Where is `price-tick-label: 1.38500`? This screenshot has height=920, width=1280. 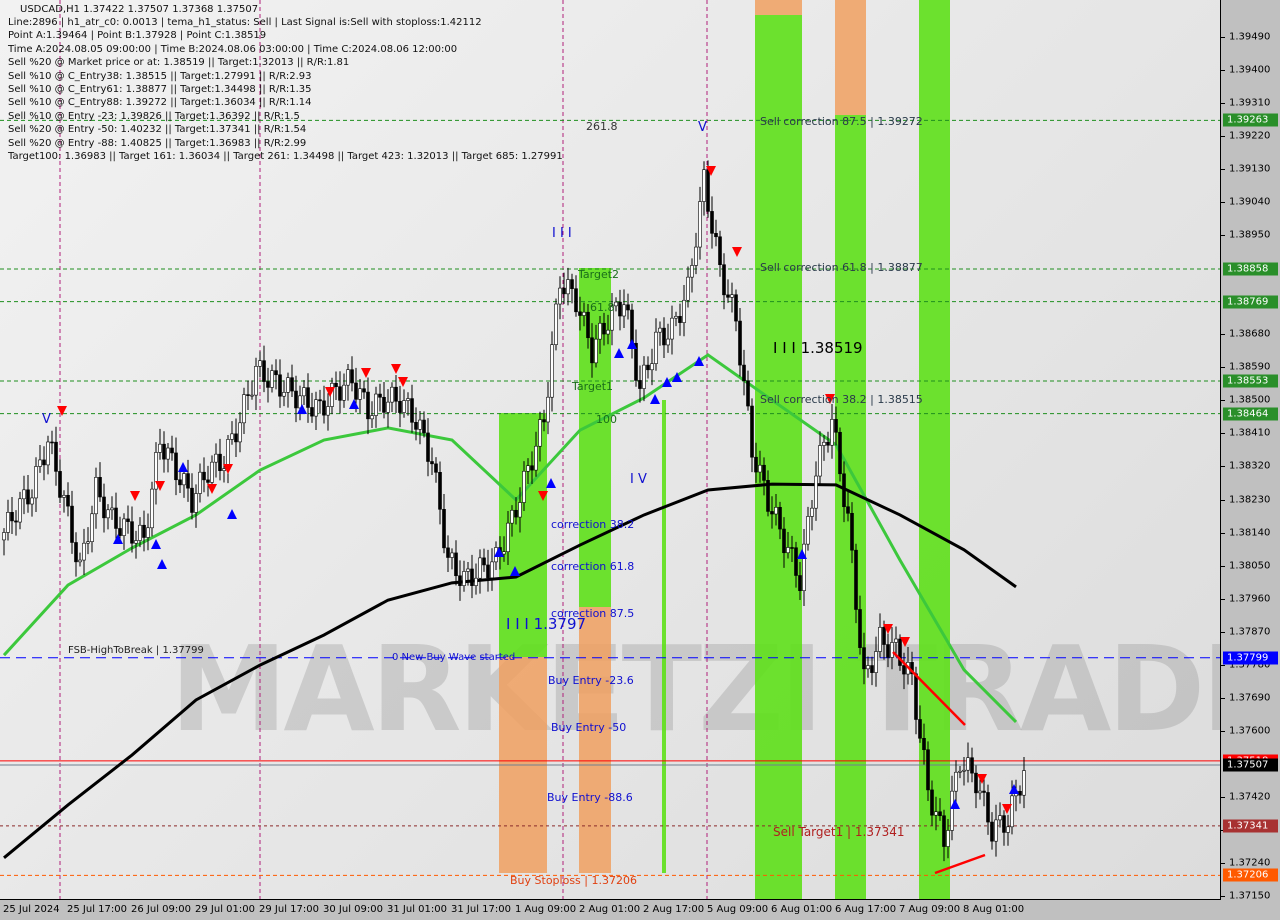
price-tick-label: 1.38500 is located at coordinates (1250, 400).